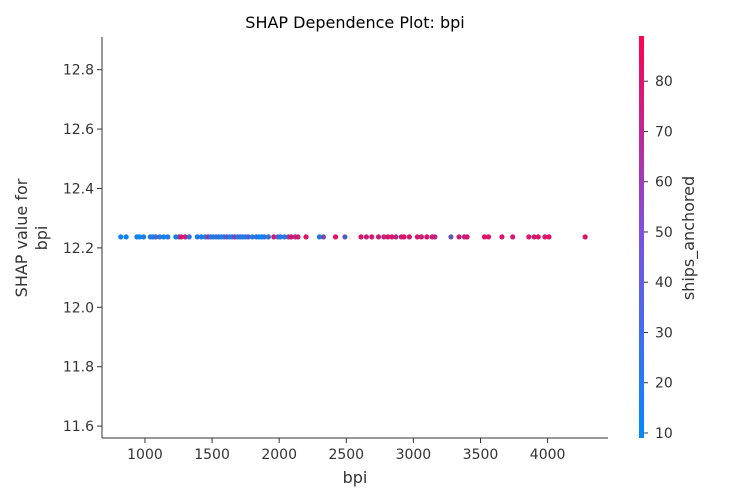 This screenshot has height=500, width=750. Describe the element at coordinates (78, 130) in the screenshot. I see `y-tick-label: 12.6` at that location.